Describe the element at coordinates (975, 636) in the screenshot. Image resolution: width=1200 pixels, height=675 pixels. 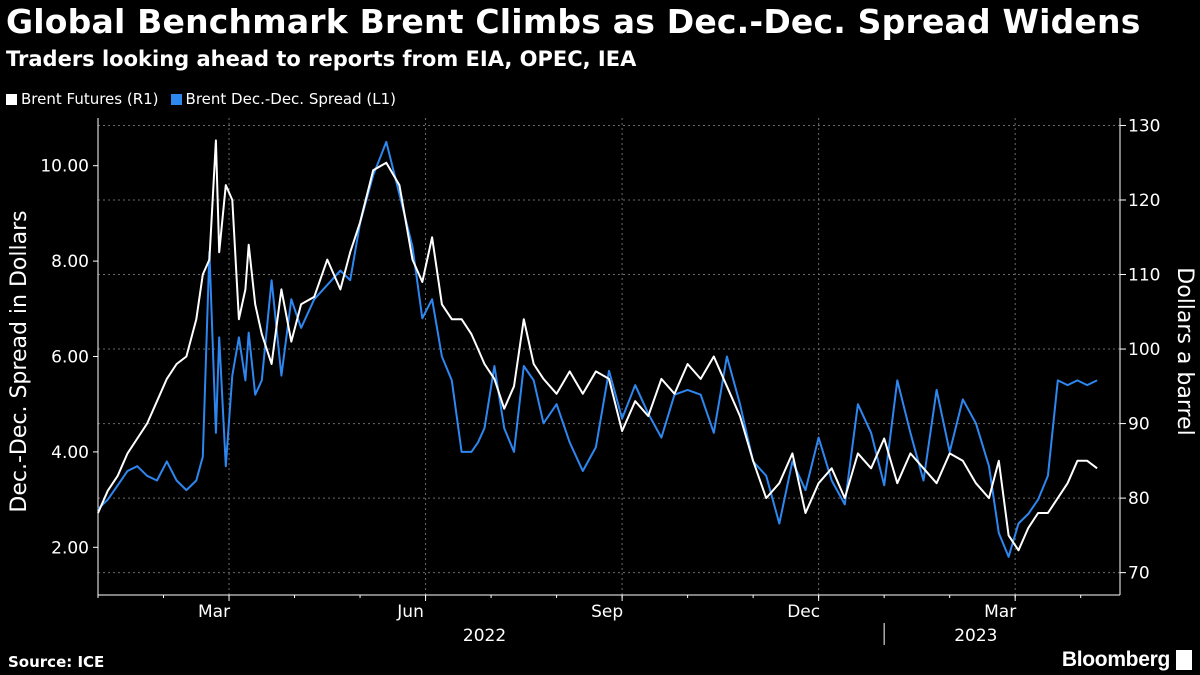
I see `year-label: 2023` at that location.